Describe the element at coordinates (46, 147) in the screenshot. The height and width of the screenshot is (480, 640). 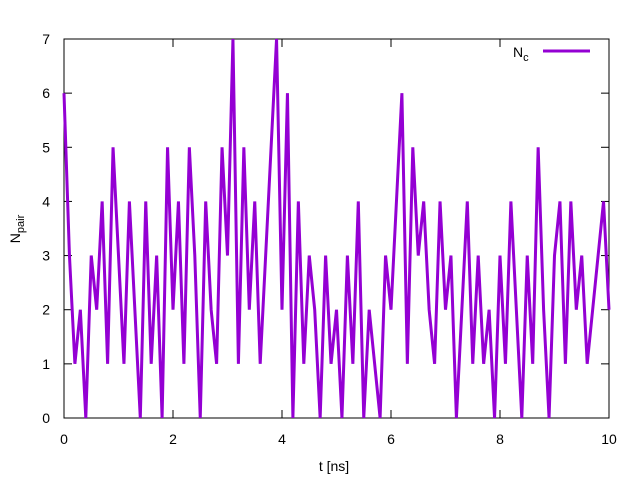
I see `y-tick-label: 5` at that location.